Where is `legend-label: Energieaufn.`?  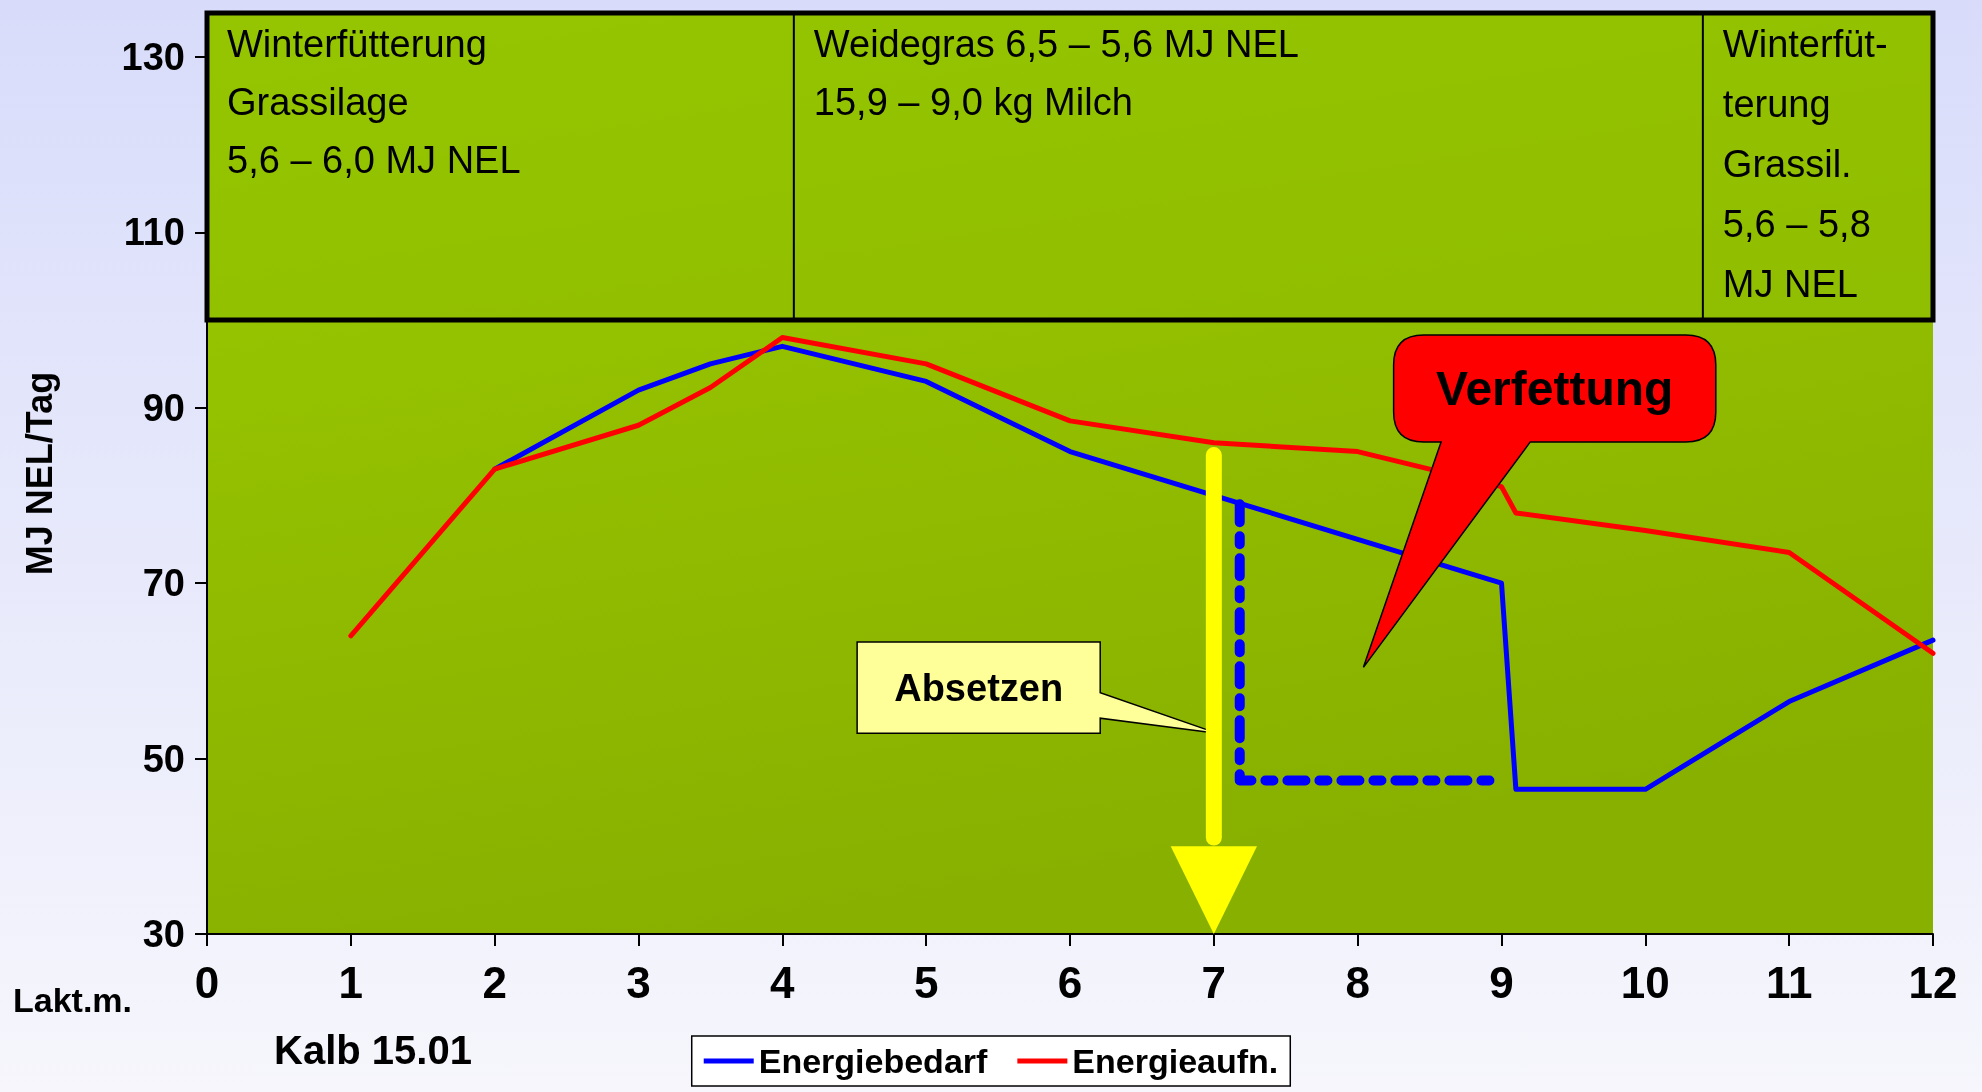 legend-label: Energieaufn. is located at coordinates (1175, 1061).